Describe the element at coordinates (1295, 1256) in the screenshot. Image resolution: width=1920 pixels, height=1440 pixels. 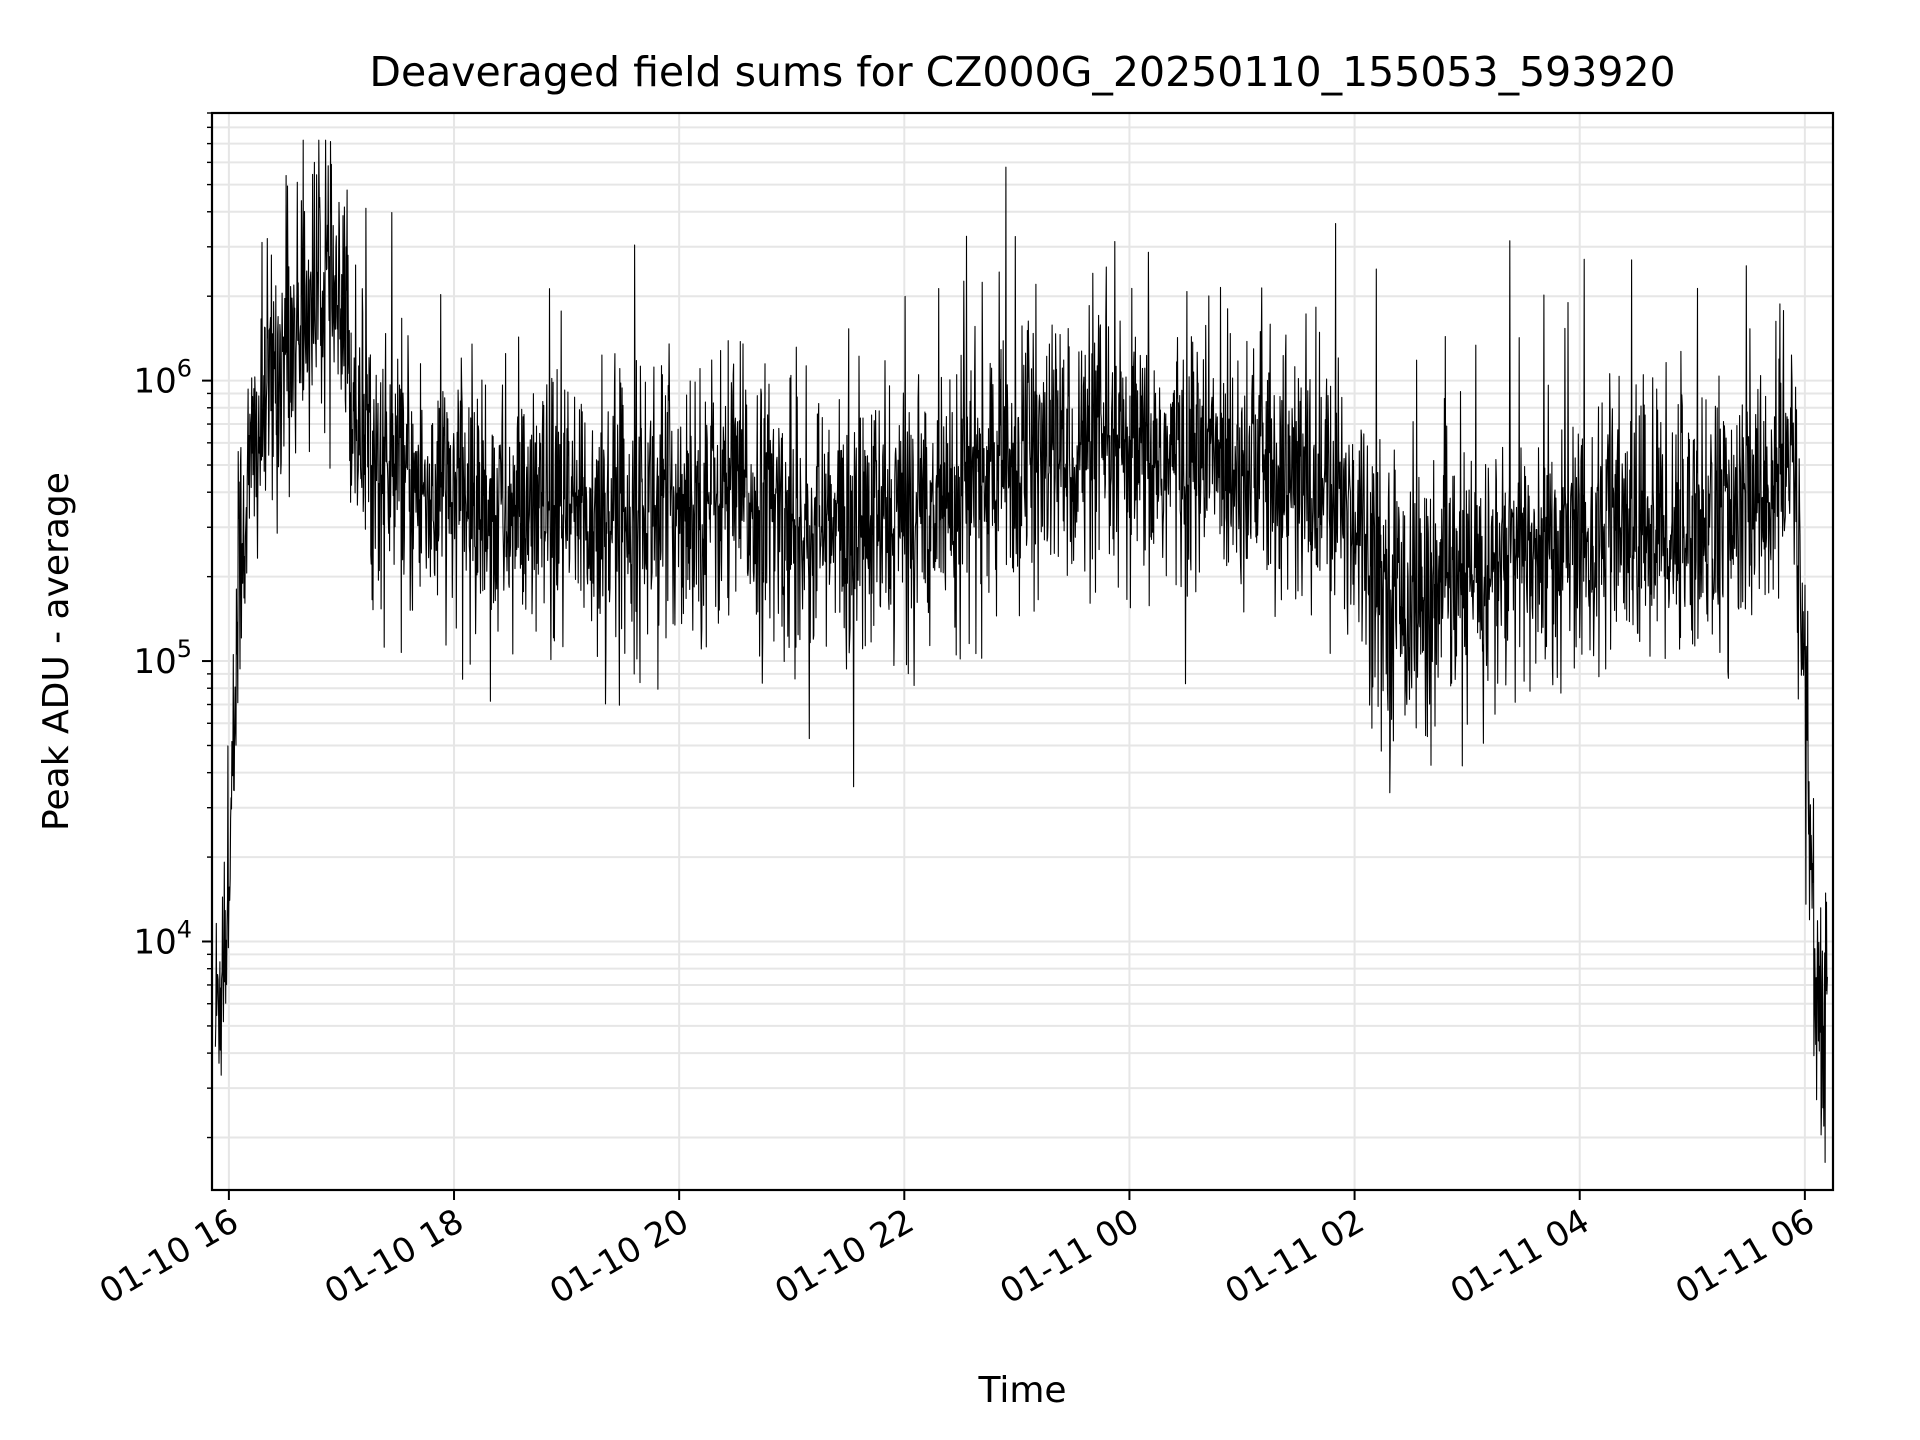
I see `x-tick-label: 01-11 02` at that location.